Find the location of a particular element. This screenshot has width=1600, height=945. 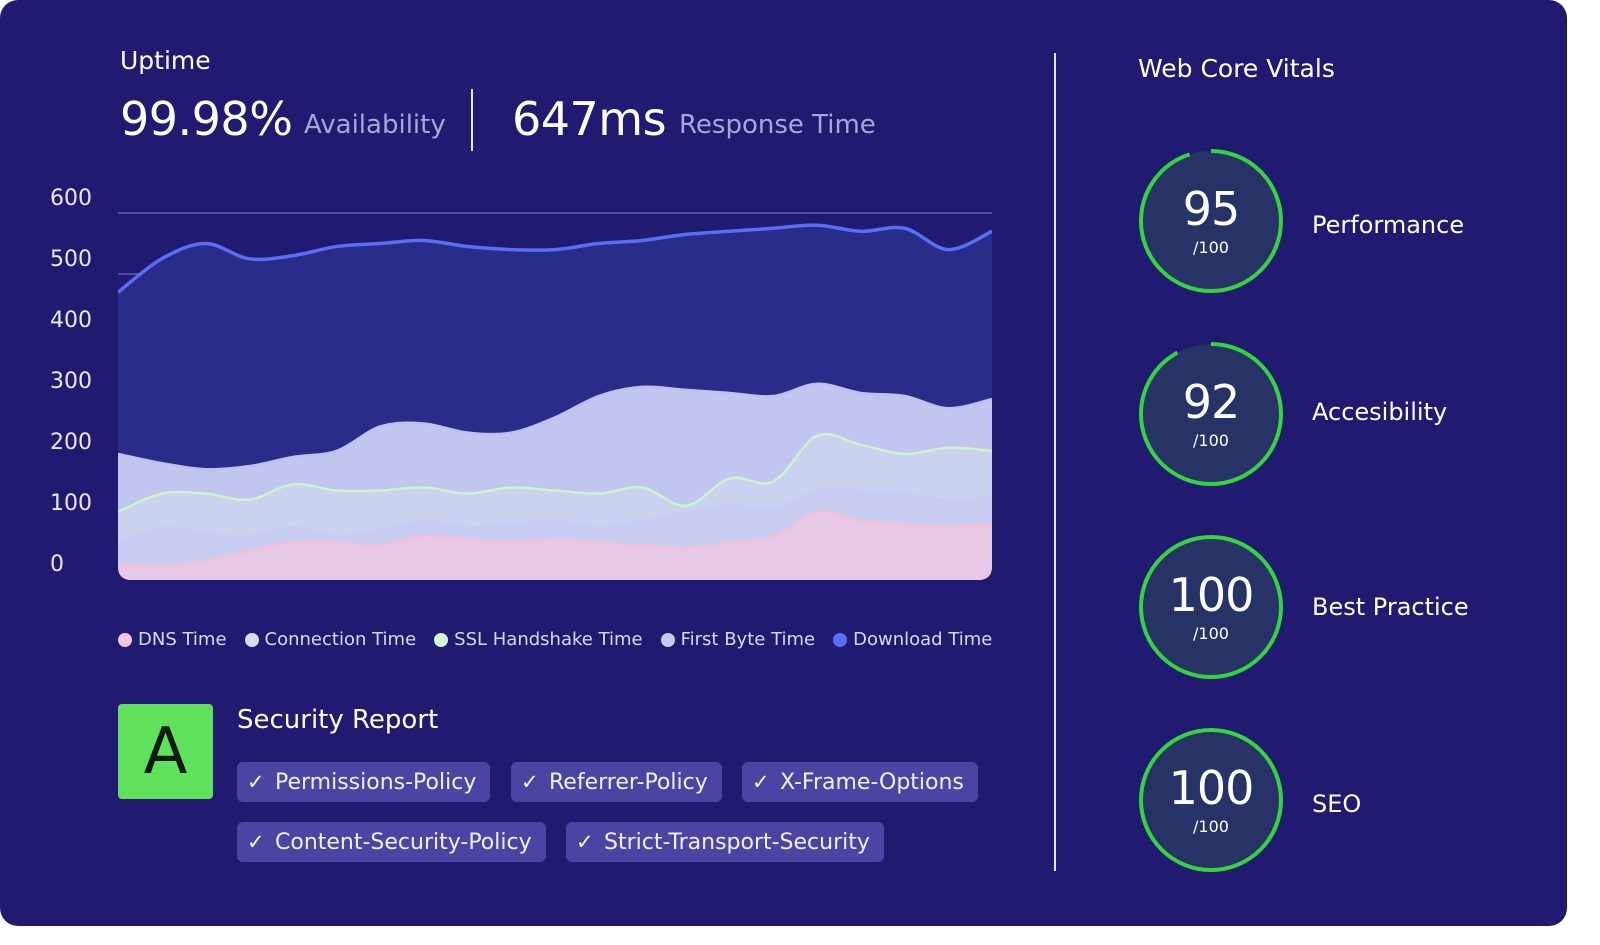

security-check-chip: ✓ Content-Security-Policy is located at coordinates (391, 842).